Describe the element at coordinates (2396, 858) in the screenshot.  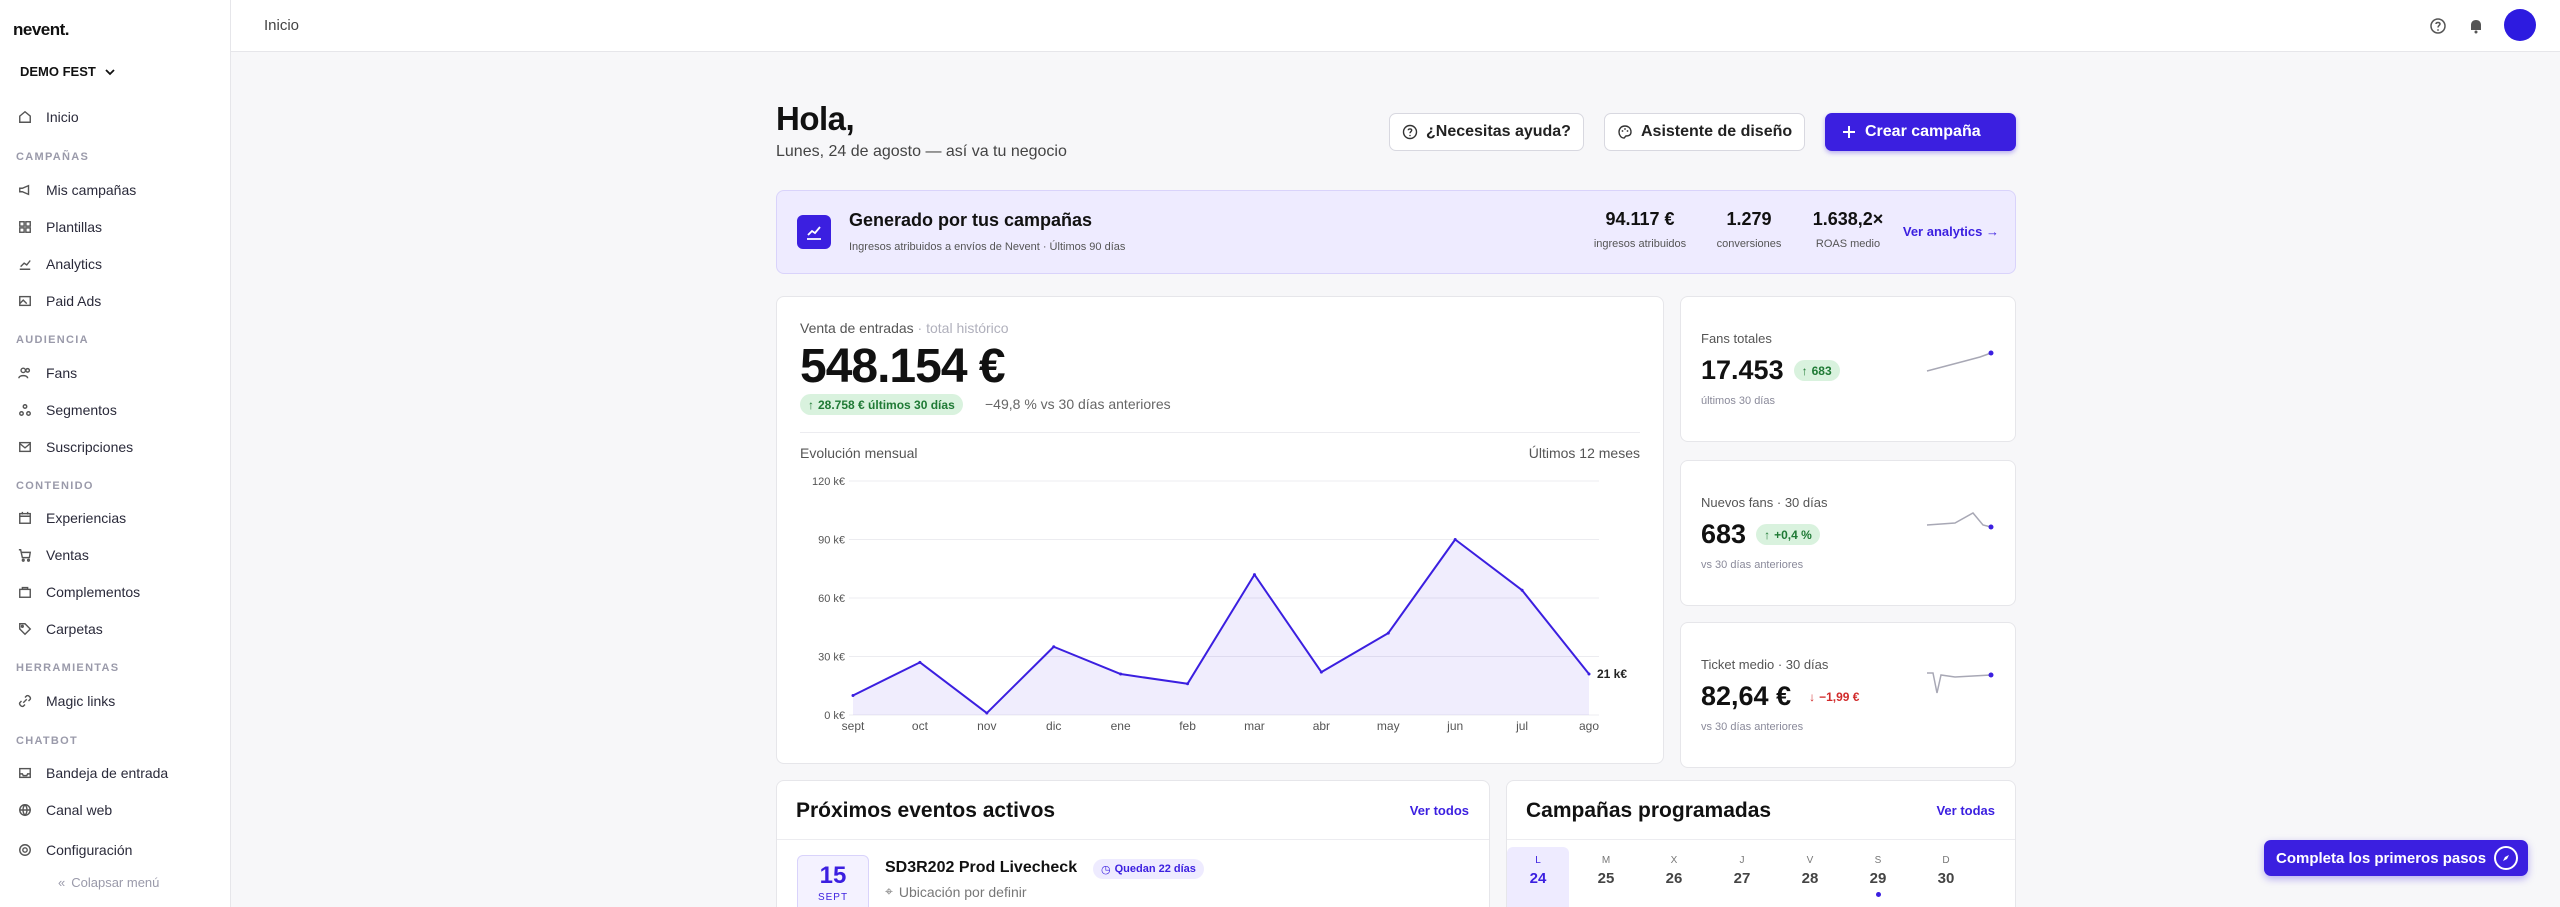
I see `onboarding-steps-button: Completa los primeros pasos` at that location.